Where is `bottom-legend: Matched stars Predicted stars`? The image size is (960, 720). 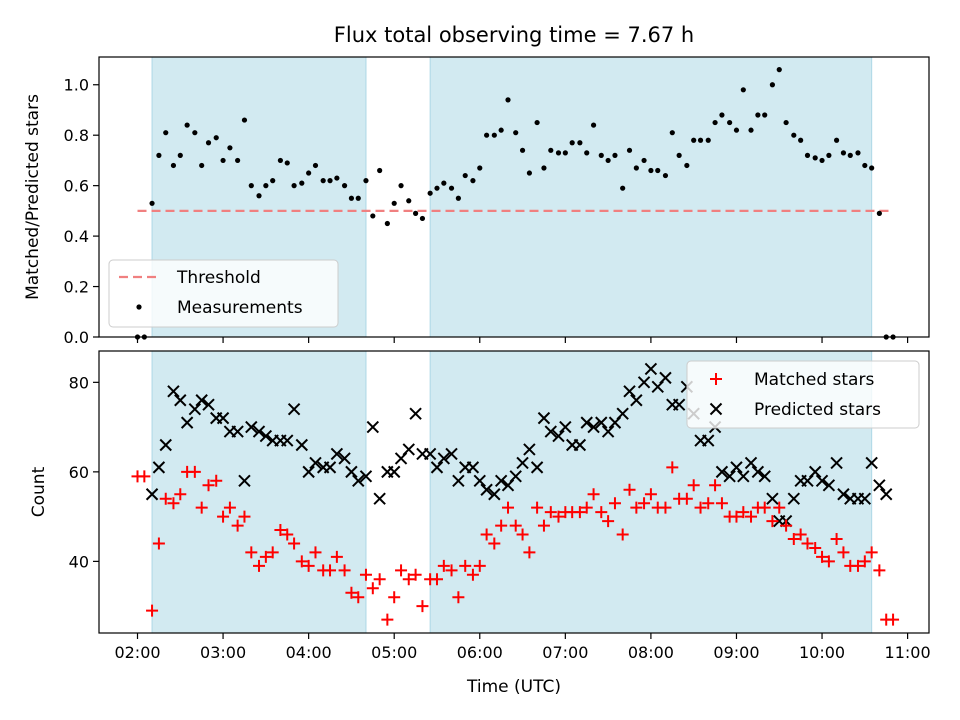
bottom-legend: Matched stars Predicted stars is located at coordinates (803, 394).